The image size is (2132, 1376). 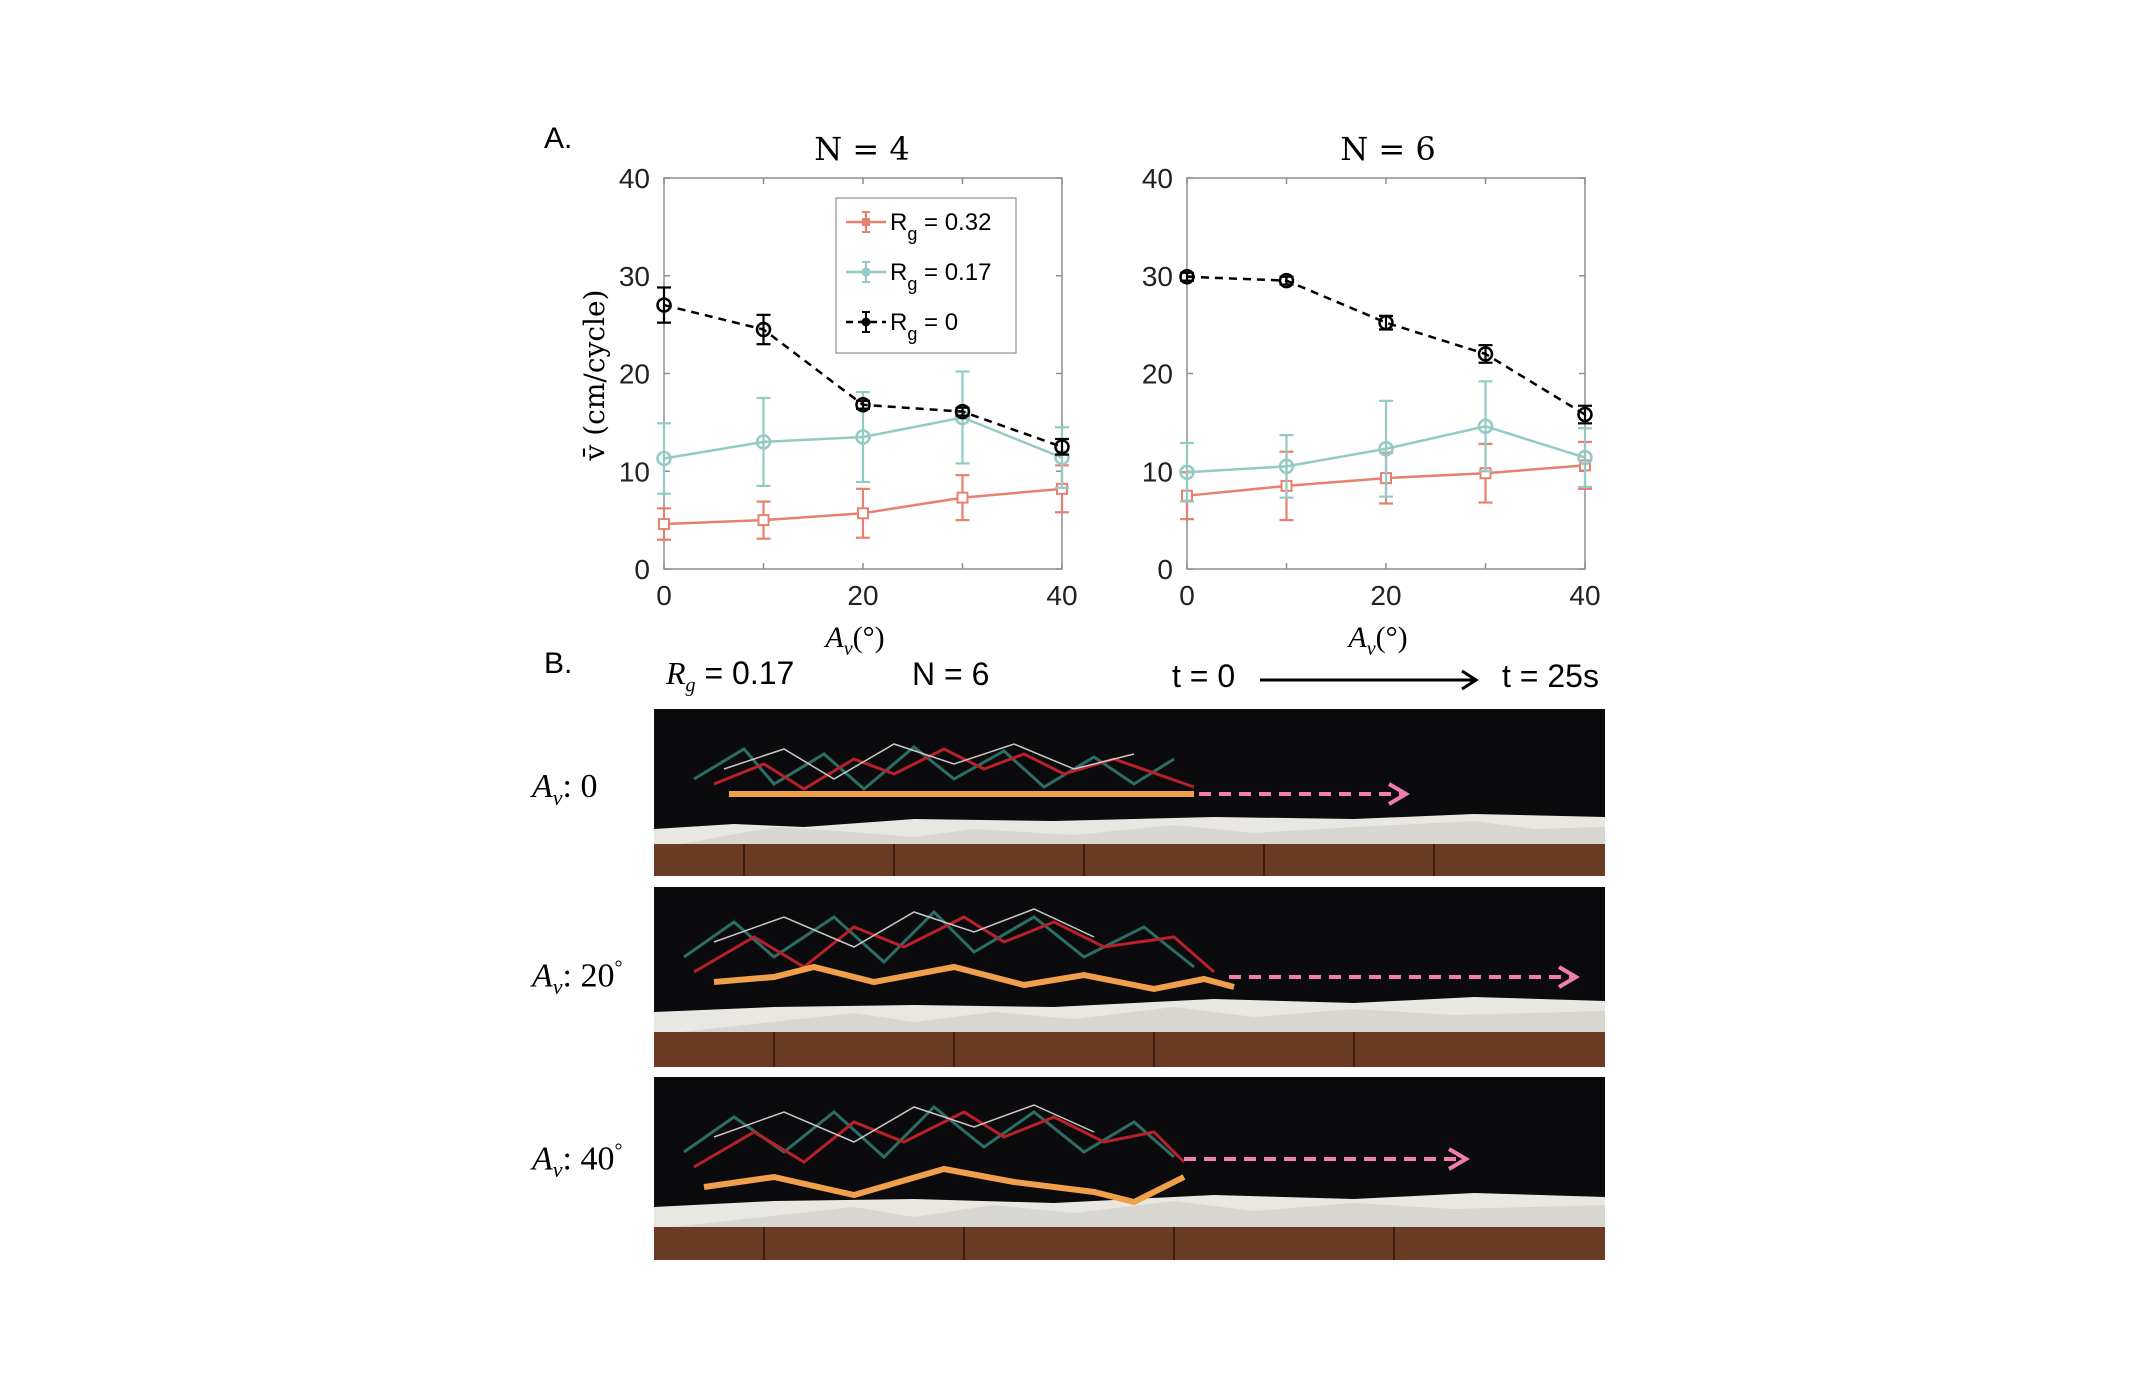 I want to click on chart-title: N = 4, so click(x=862, y=149).